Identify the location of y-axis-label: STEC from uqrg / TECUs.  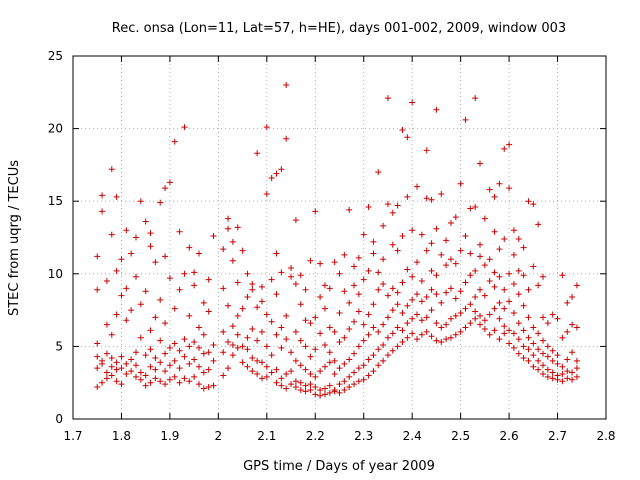
(14, 238).